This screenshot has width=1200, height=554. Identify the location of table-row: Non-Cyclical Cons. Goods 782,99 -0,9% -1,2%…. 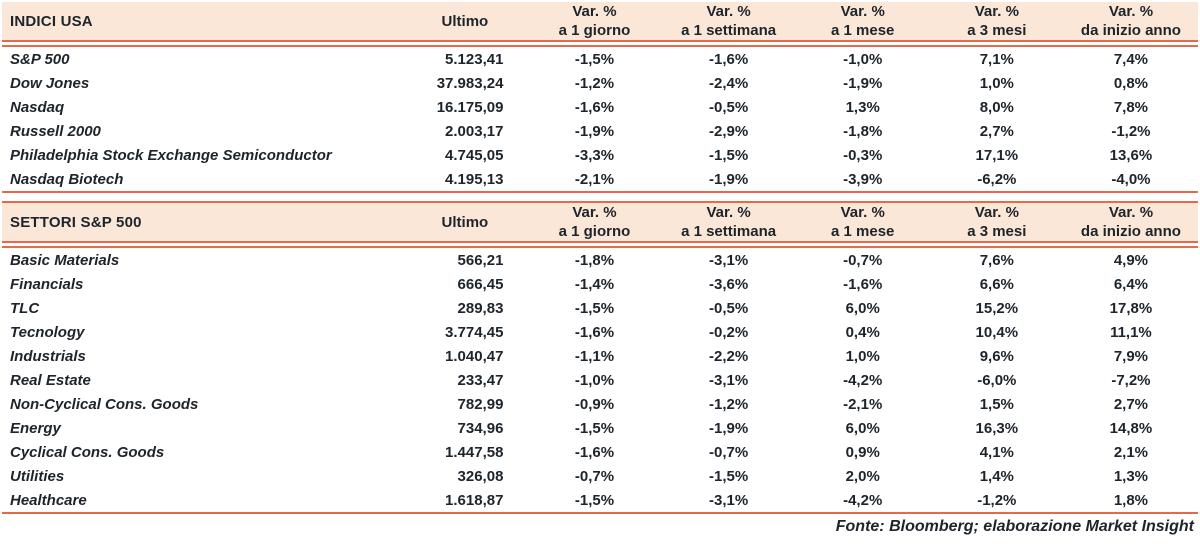
(600, 404).